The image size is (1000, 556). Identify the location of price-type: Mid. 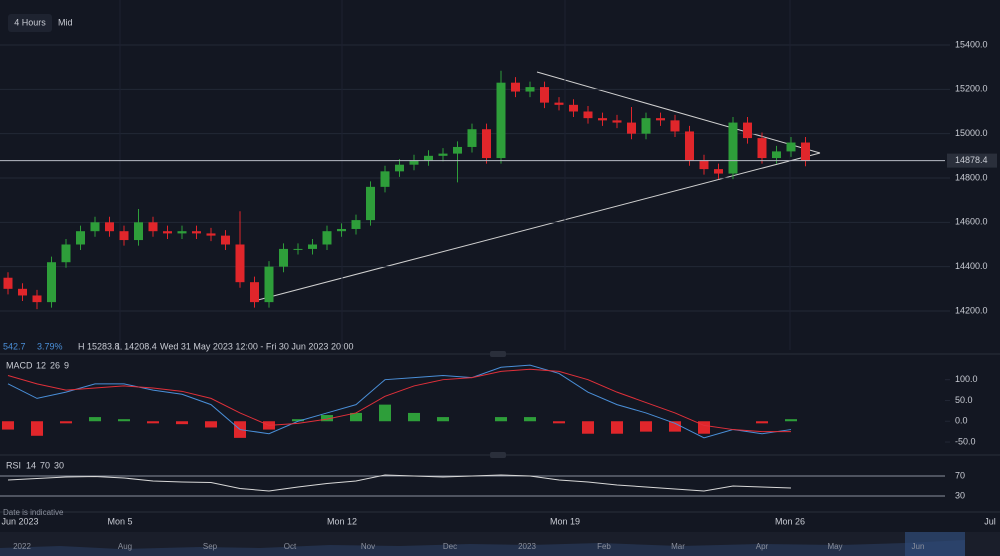
(65, 22).